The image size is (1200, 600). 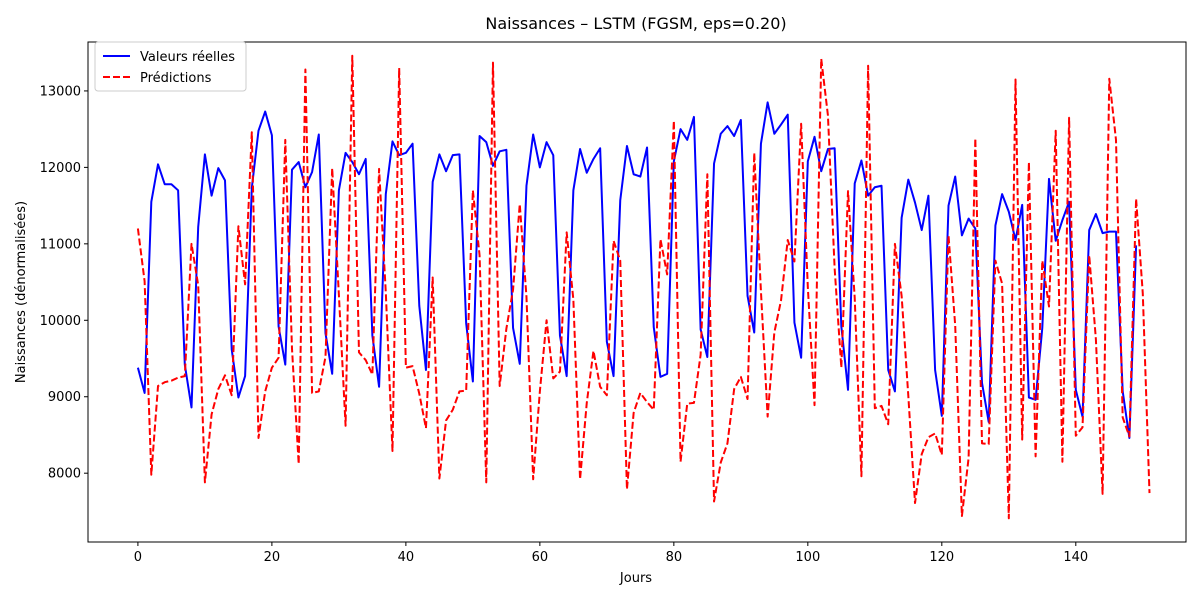 What do you see at coordinates (187, 57) in the screenshot?
I see `legend-label-valeurs-reelles: Valeurs réelles` at bounding box center [187, 57].